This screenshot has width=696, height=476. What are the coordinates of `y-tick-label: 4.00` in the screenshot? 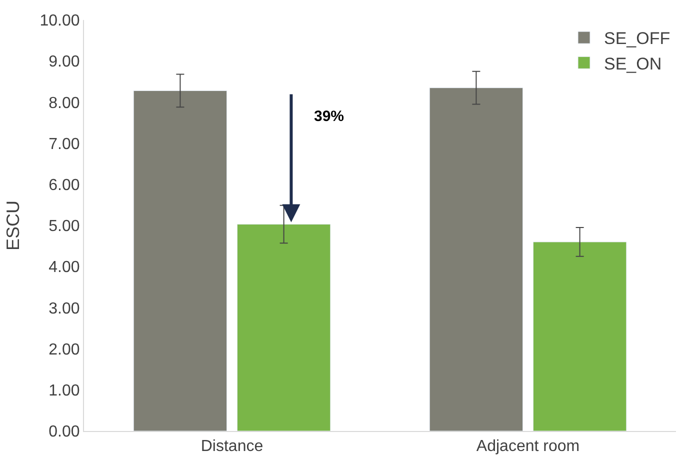 It's located at (64, 267).